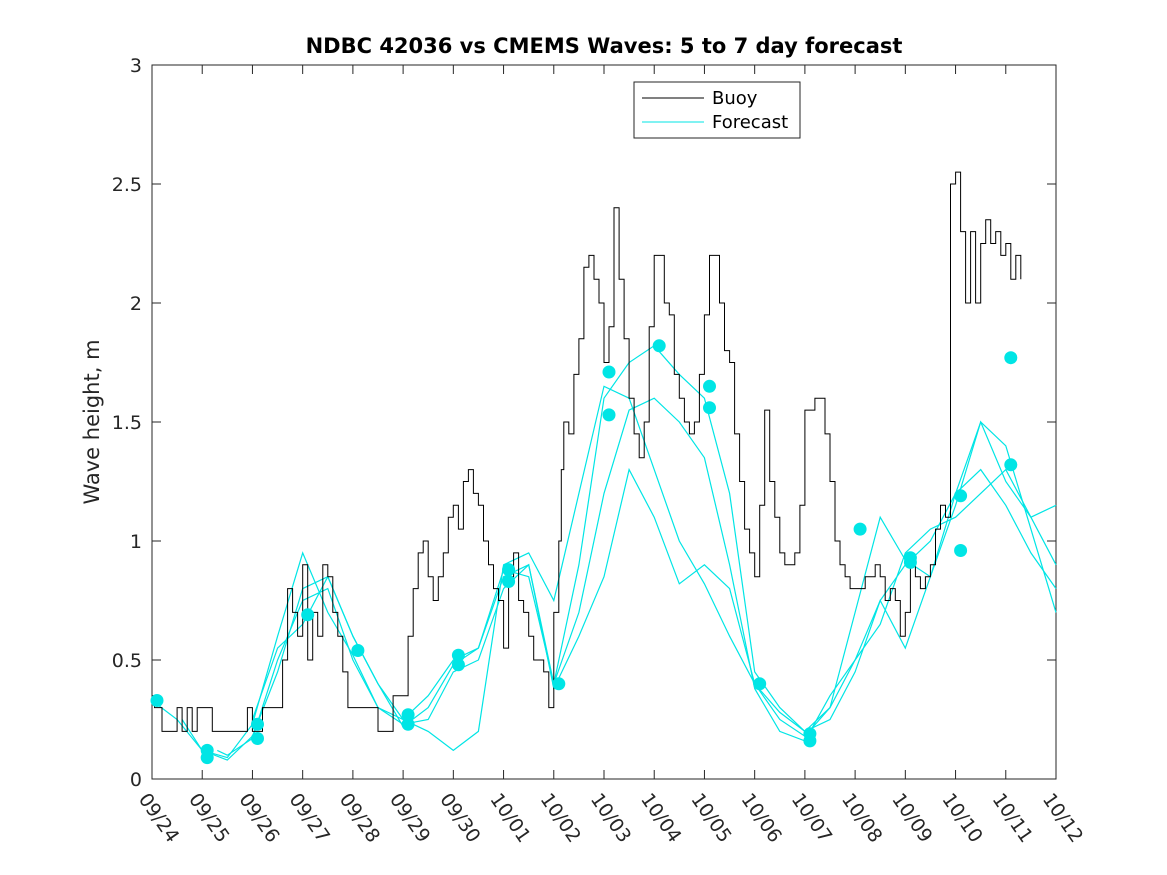  What do you see at coordinates (811, 817) in the screenshot?
I see `x-tick-label: 10/07` at bounding box center [811, 817].